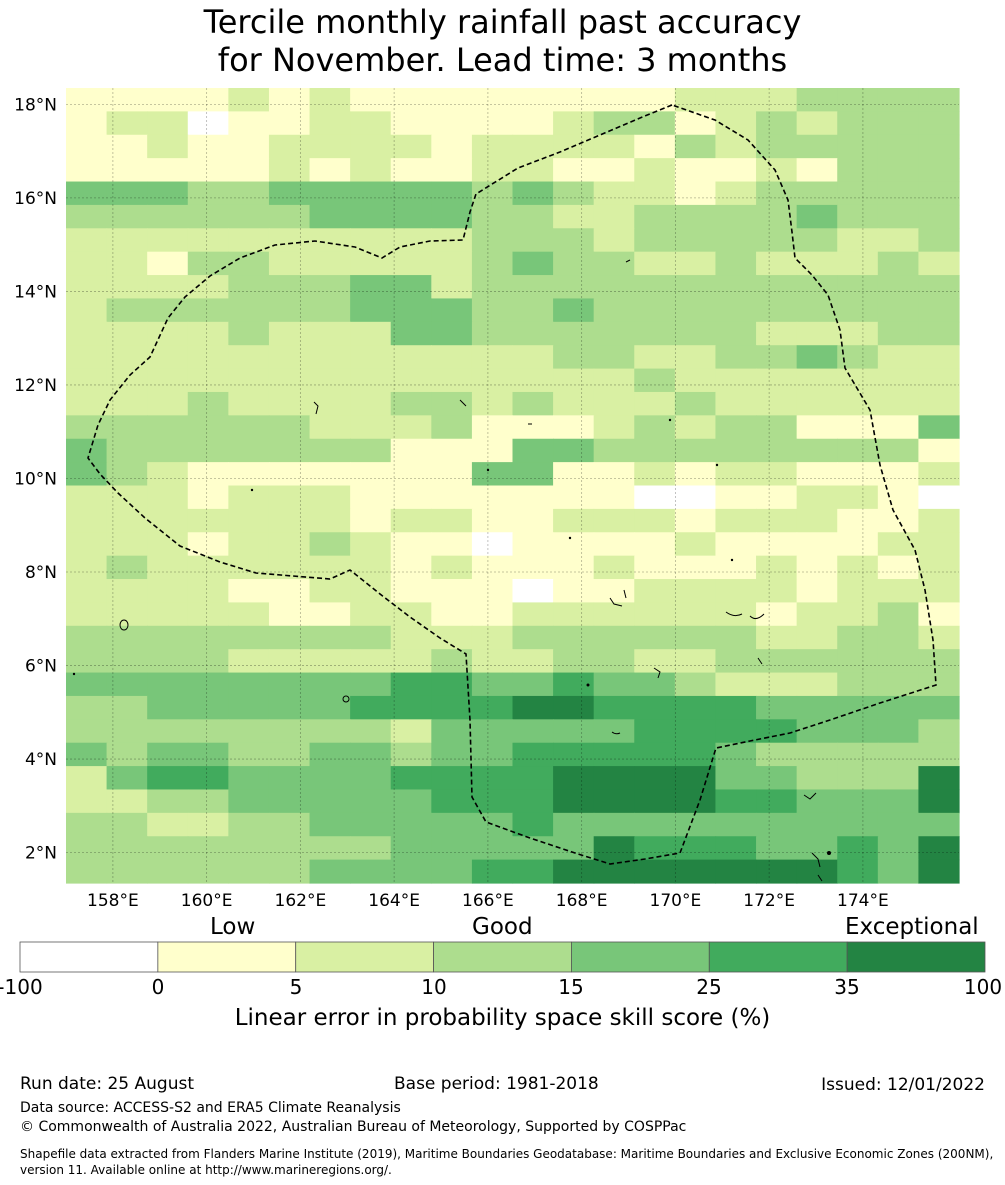 This screenshot has width=1005, height=1185. What do you see at coordinates (233, 927) in the screenshot?
I see `colorbar-label-low: Low` at bounding box center [233, 927].